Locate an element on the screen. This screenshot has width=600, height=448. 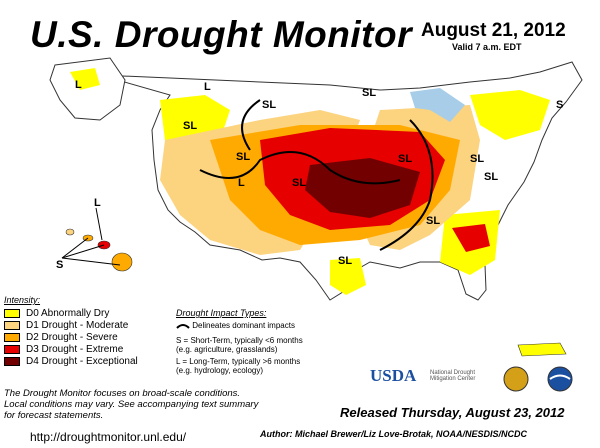
impact-l2: (e.g. hydrology, ecology) is located at coordinates (220, 370).